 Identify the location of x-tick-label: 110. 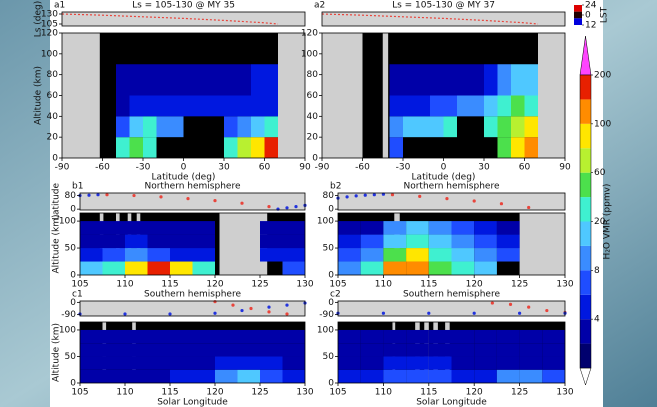
(124, 393).